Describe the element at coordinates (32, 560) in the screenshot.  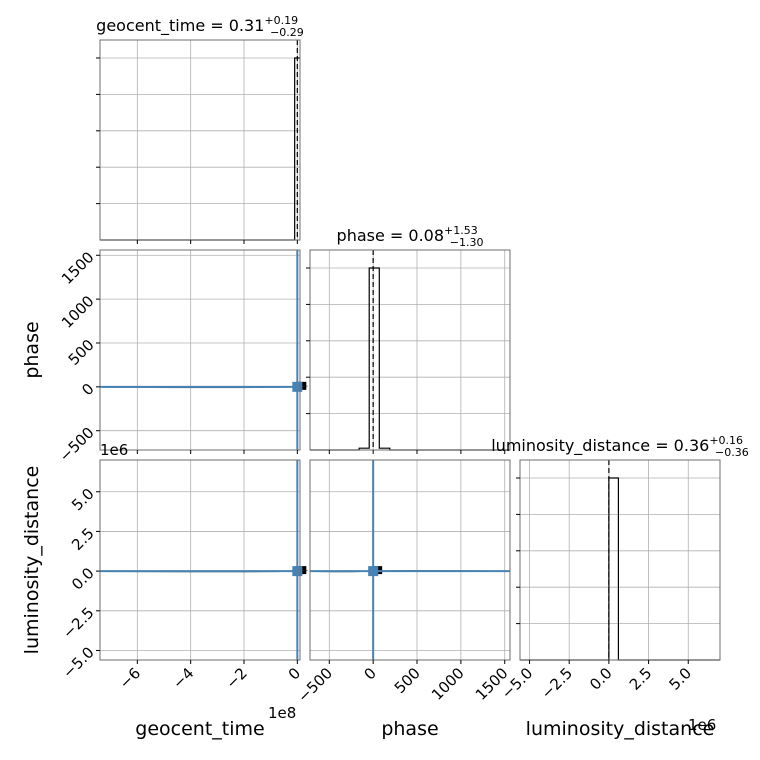
I see `y-axis-label: luminosity_distance` at that location.